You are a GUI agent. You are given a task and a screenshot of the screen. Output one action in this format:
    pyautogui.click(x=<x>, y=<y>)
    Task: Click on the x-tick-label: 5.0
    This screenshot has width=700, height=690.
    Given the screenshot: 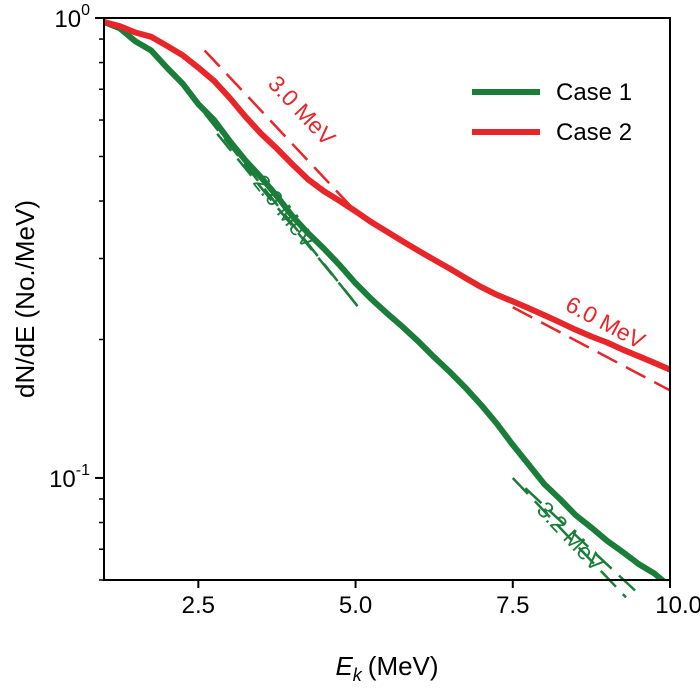 What is the action you would take?
    pyautogui.click(x=355, y=605)
    